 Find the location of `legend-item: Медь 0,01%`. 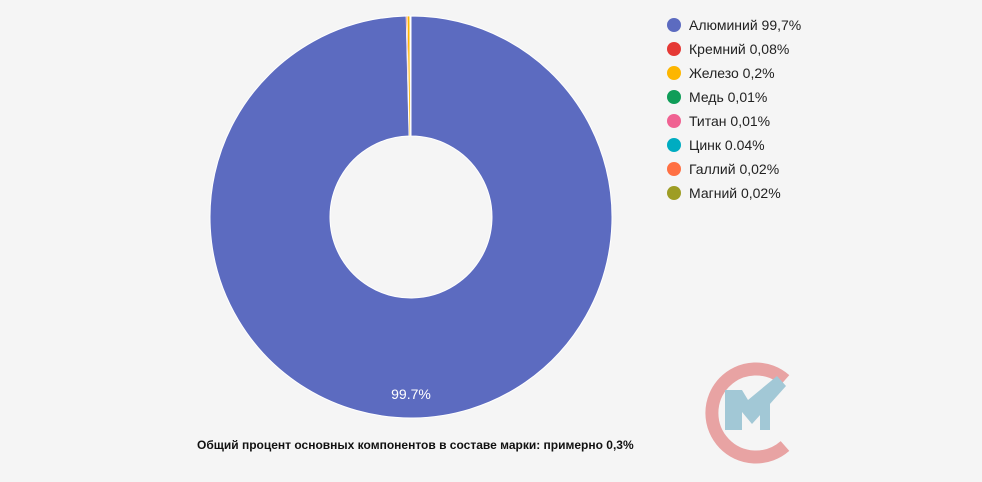

legend-item: Медь 0,01% is located at coordinates (734, 97).